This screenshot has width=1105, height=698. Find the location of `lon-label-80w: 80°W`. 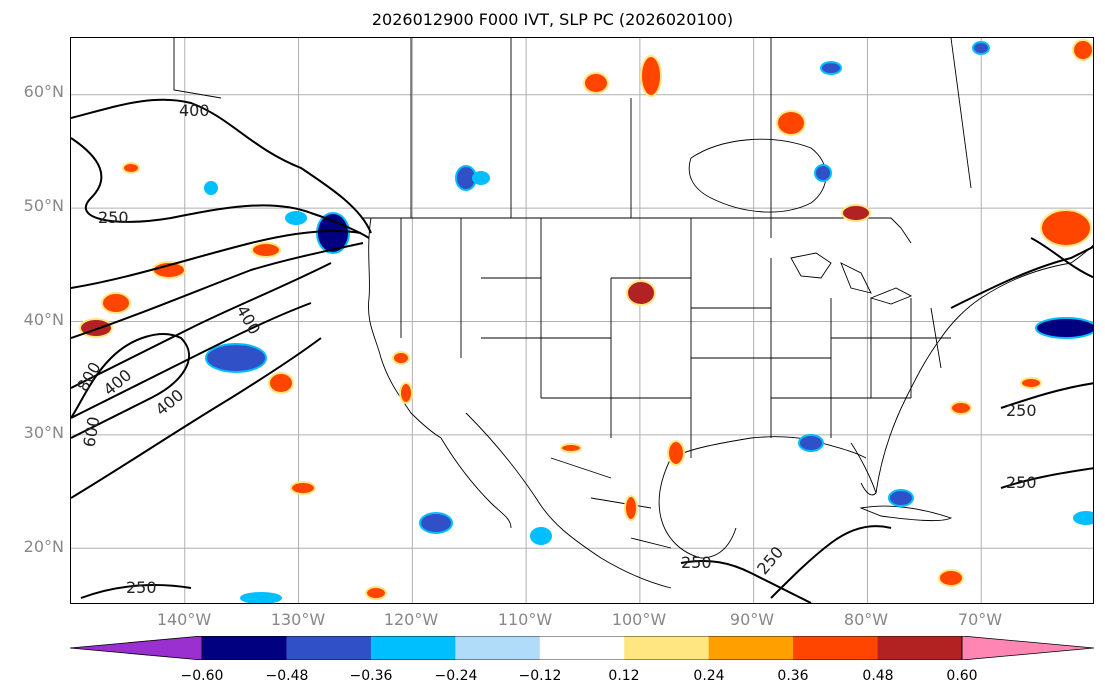

lon-label-80w: 80°W is located at coordinates (866, 619).